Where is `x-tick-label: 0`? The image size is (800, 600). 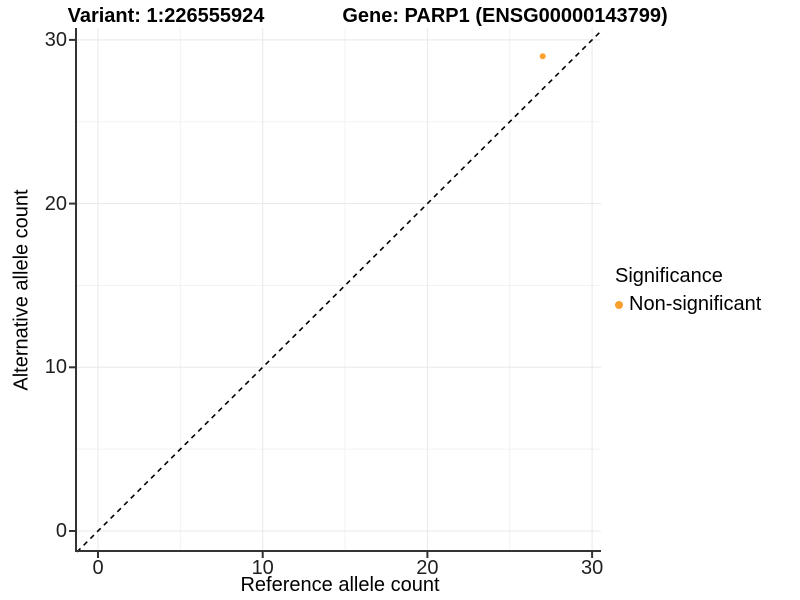
x-tick-label: 0 is located at coordinates (98, 568).